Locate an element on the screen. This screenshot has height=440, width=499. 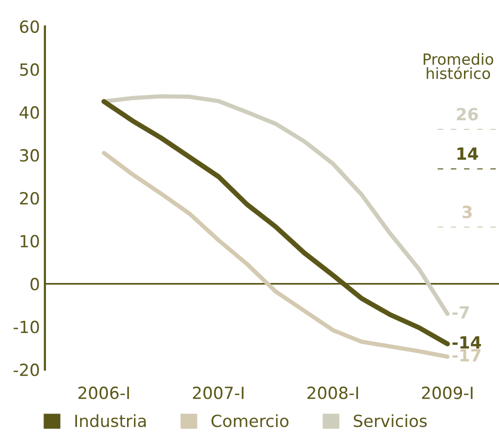
y-tick-label: 60 is located at coordinates (29, 26).